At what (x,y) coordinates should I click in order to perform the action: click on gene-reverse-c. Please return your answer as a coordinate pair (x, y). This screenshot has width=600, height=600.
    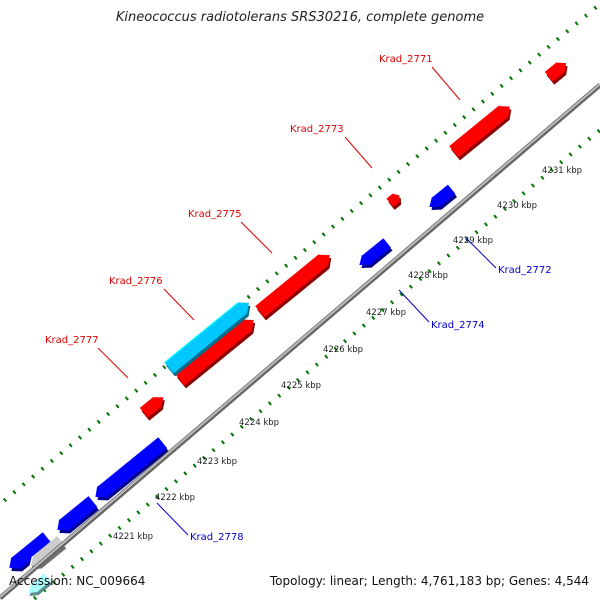
    Looking at the image, I should click on (31, 552).